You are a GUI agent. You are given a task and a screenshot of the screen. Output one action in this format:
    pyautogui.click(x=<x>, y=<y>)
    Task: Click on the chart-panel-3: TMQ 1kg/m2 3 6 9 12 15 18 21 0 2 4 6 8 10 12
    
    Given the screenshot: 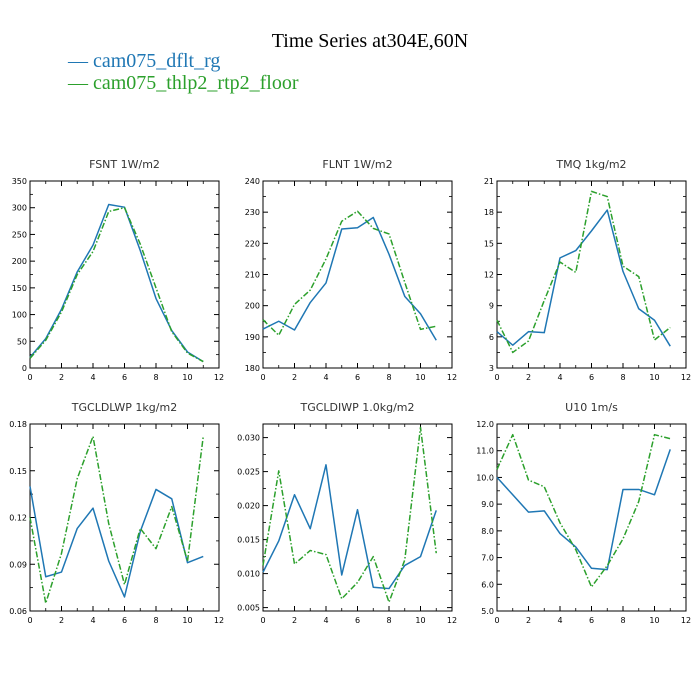 What is the action you would take?
    pyautogui.click(x=587, y=270)
    